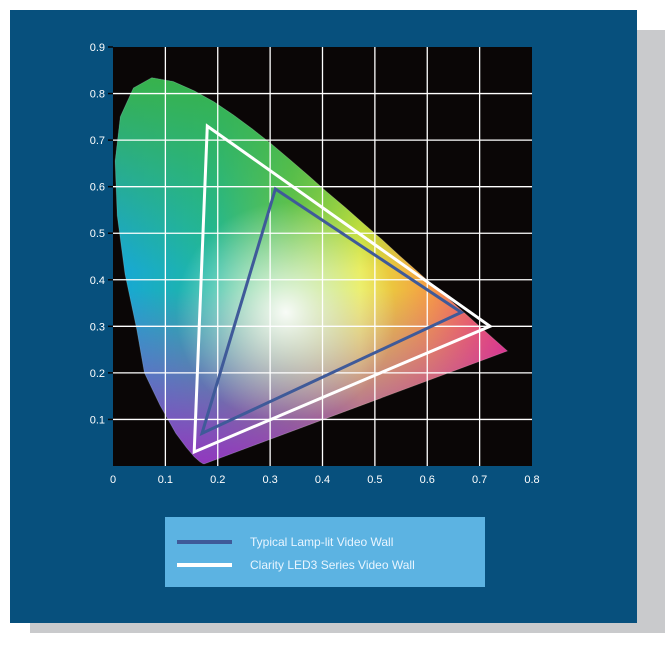 Image resolution: width=665 pixels, height=650 pixels. Describe the element at coordinates (97, 48) in the screenshot. I see `y-tick-label: 0.9` at that location.